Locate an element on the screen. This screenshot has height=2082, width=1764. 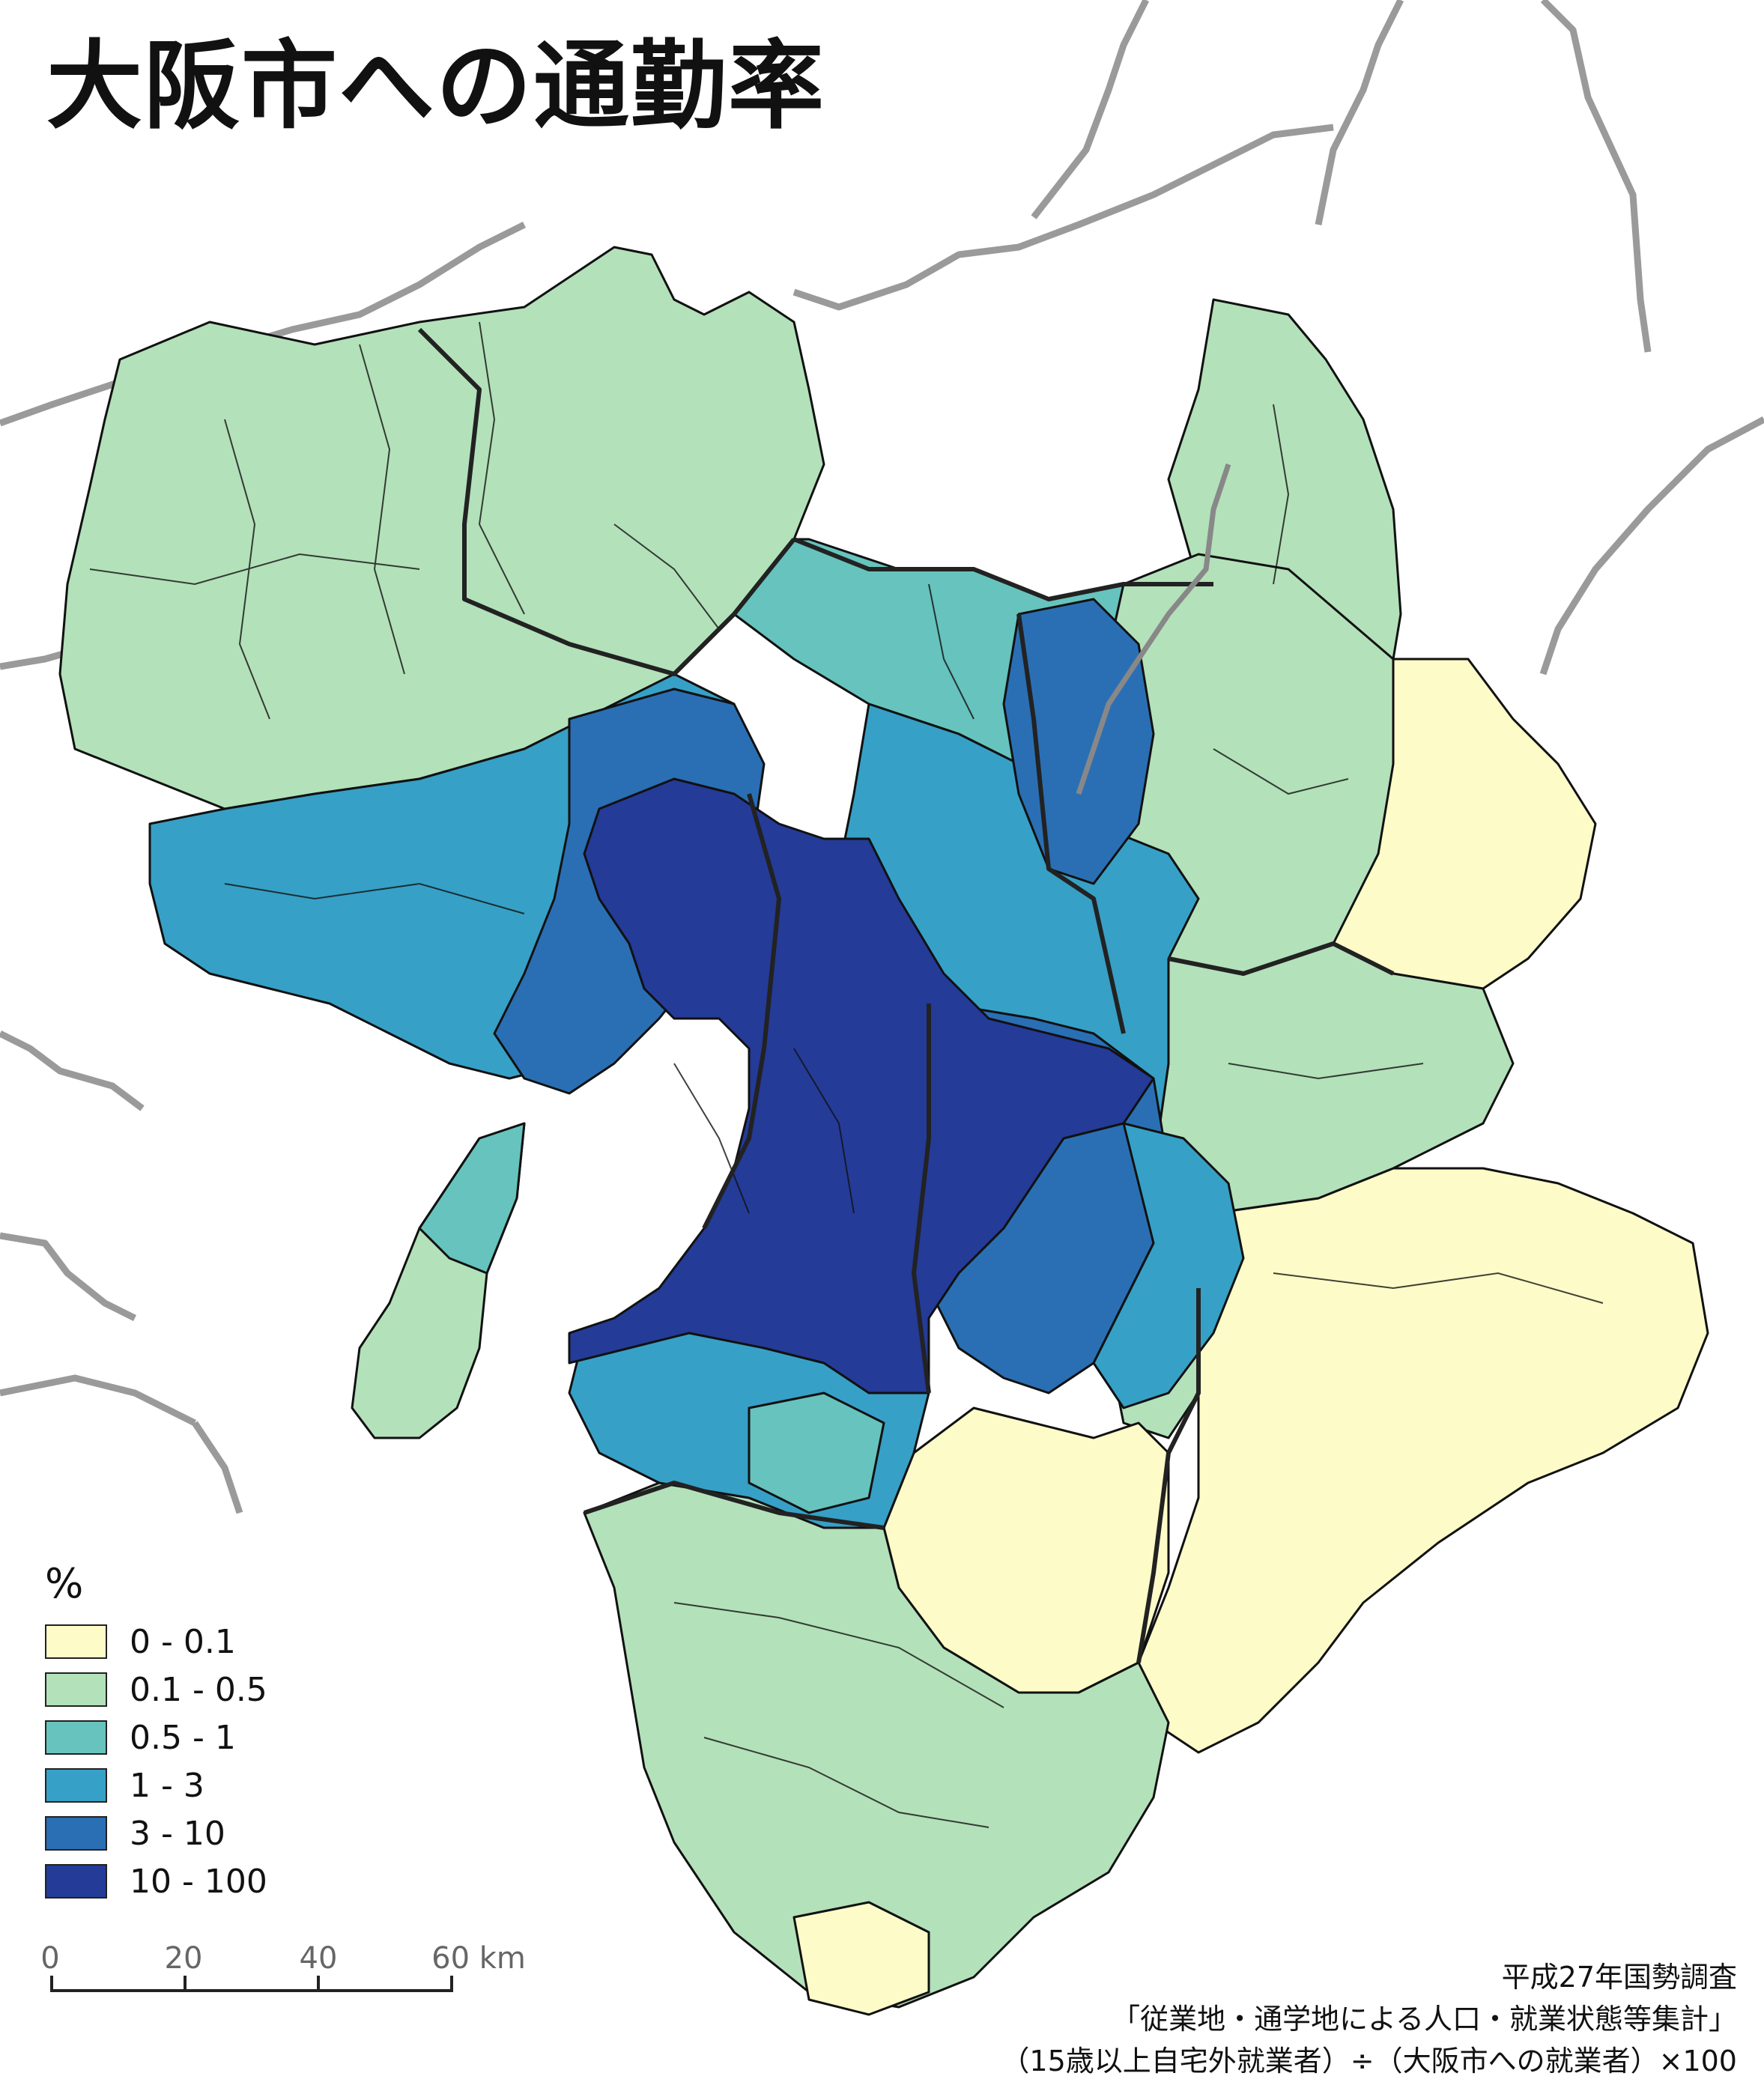
legend-unit: % is located at coordinates (64, 1583).